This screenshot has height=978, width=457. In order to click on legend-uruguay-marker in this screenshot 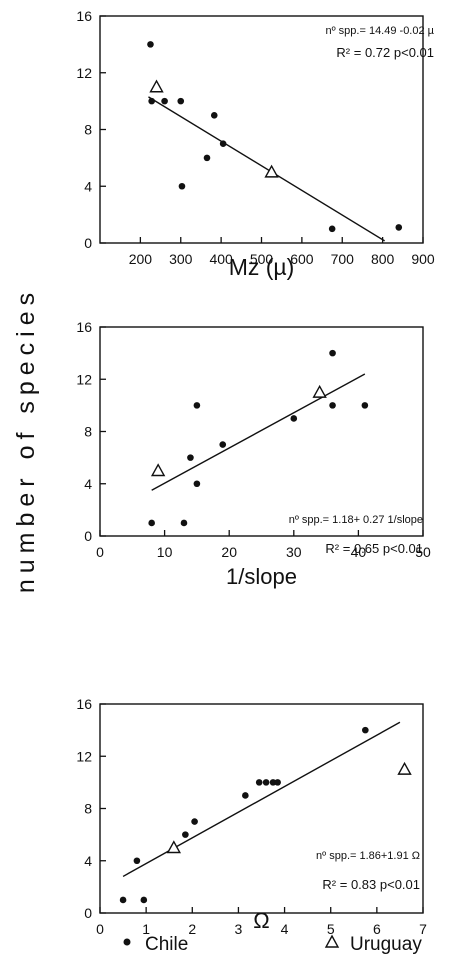, I will do `click(332, 941)`.